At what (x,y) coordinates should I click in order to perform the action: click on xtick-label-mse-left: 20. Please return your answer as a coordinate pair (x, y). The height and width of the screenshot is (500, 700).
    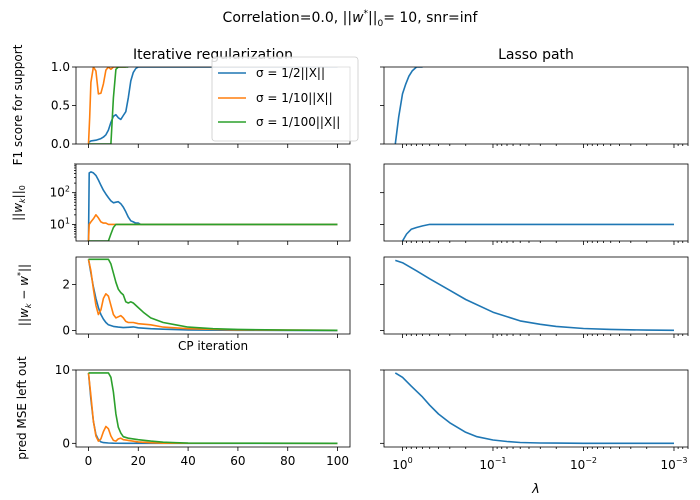
    Looking at the image, I should click on (138, 461).